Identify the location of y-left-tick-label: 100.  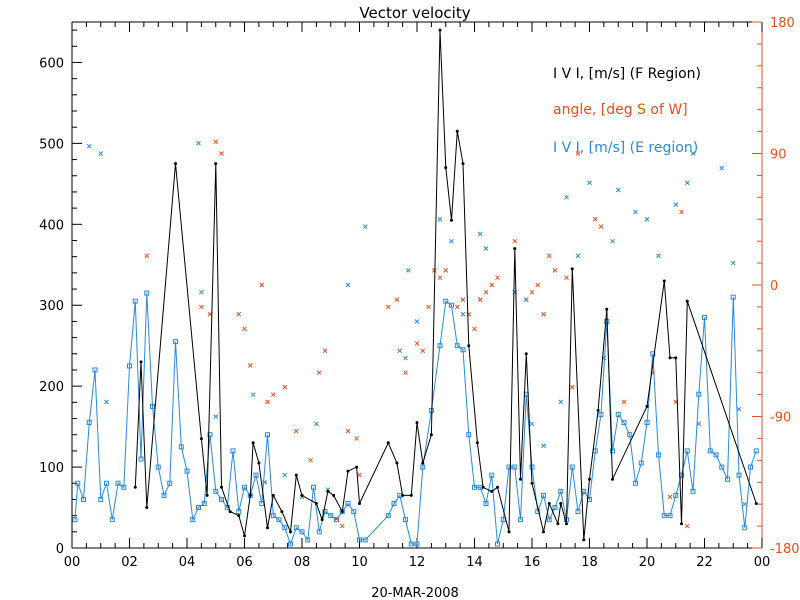
(51, 468).